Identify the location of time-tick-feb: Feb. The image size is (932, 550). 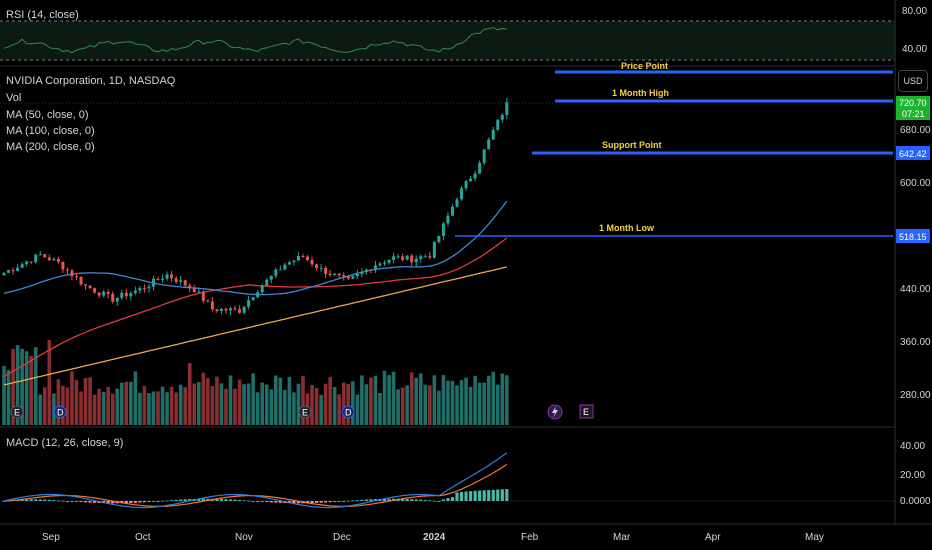
(530, 537).